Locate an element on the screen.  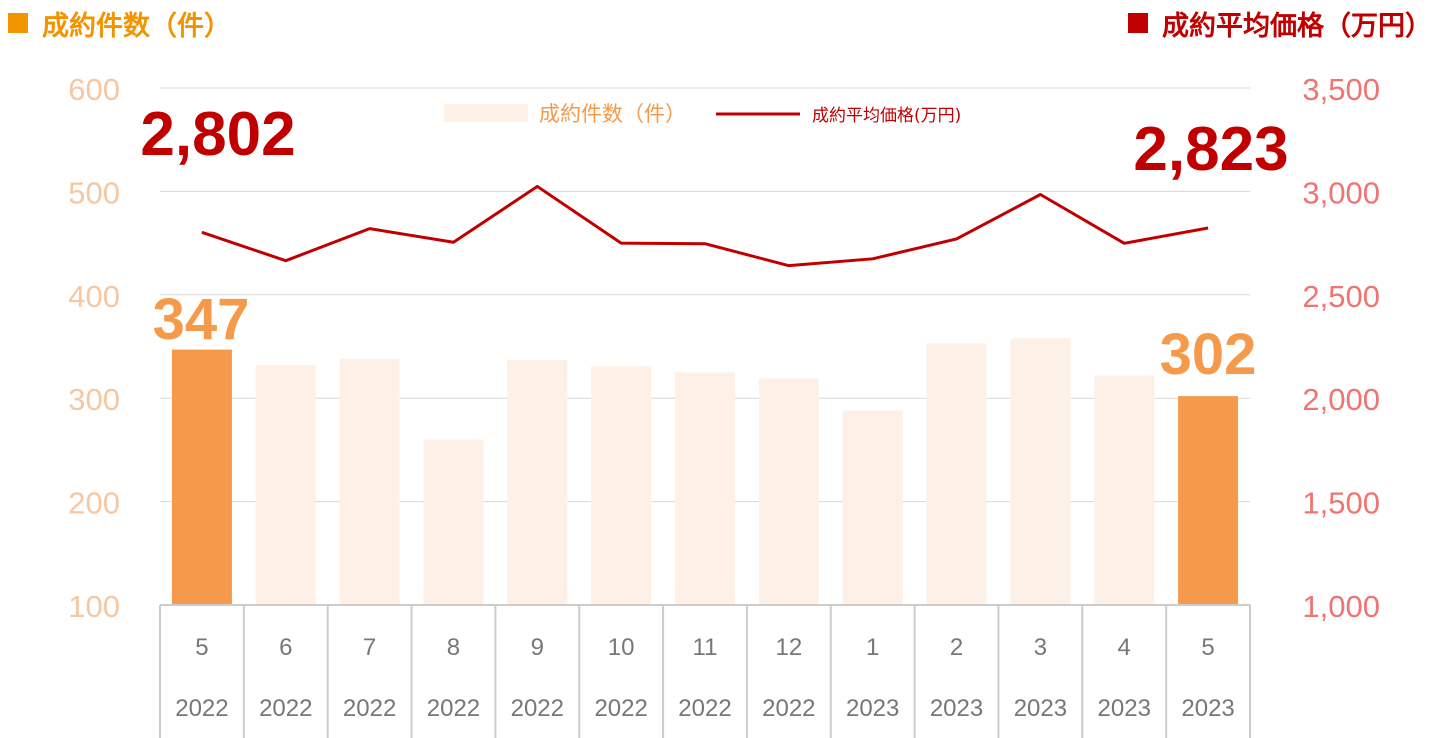
category-month-label: 11 is located at coordinates (705, 647).